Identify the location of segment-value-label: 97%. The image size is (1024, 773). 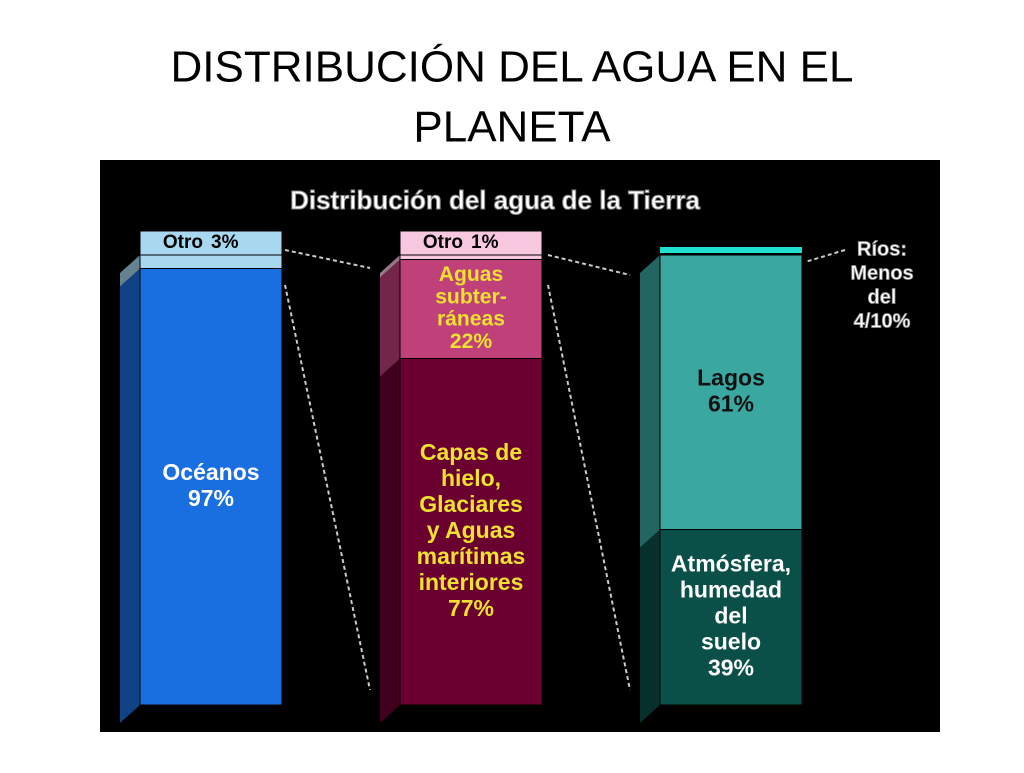
(211, 498).